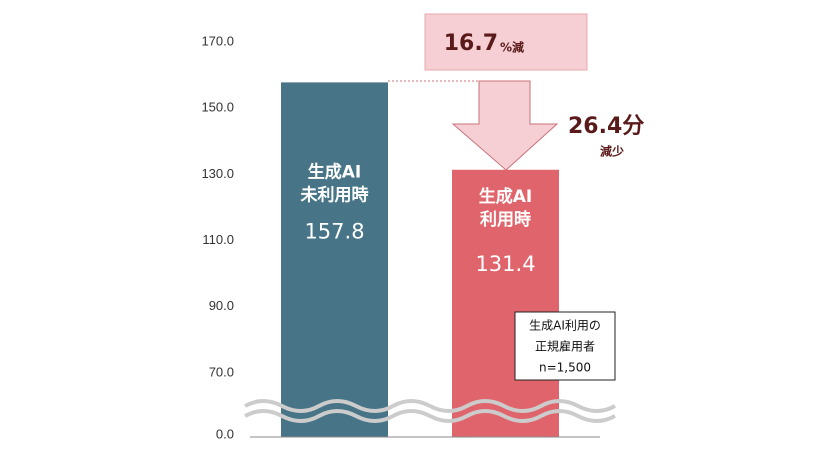 This screenshot has width=840, height=460. I want to click on reduction-minutes: 26.4分, so click(606, 126).